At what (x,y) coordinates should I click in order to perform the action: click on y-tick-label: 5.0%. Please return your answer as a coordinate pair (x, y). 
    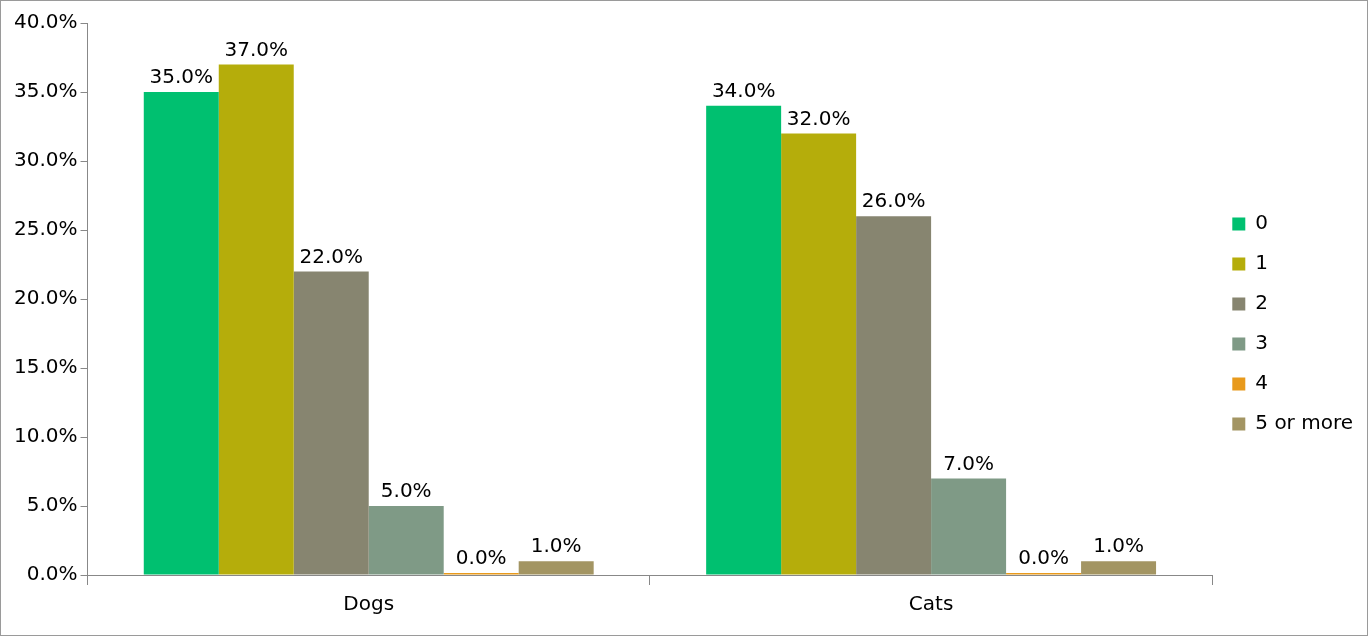
    Looking at the image, I should click on (52, 504).